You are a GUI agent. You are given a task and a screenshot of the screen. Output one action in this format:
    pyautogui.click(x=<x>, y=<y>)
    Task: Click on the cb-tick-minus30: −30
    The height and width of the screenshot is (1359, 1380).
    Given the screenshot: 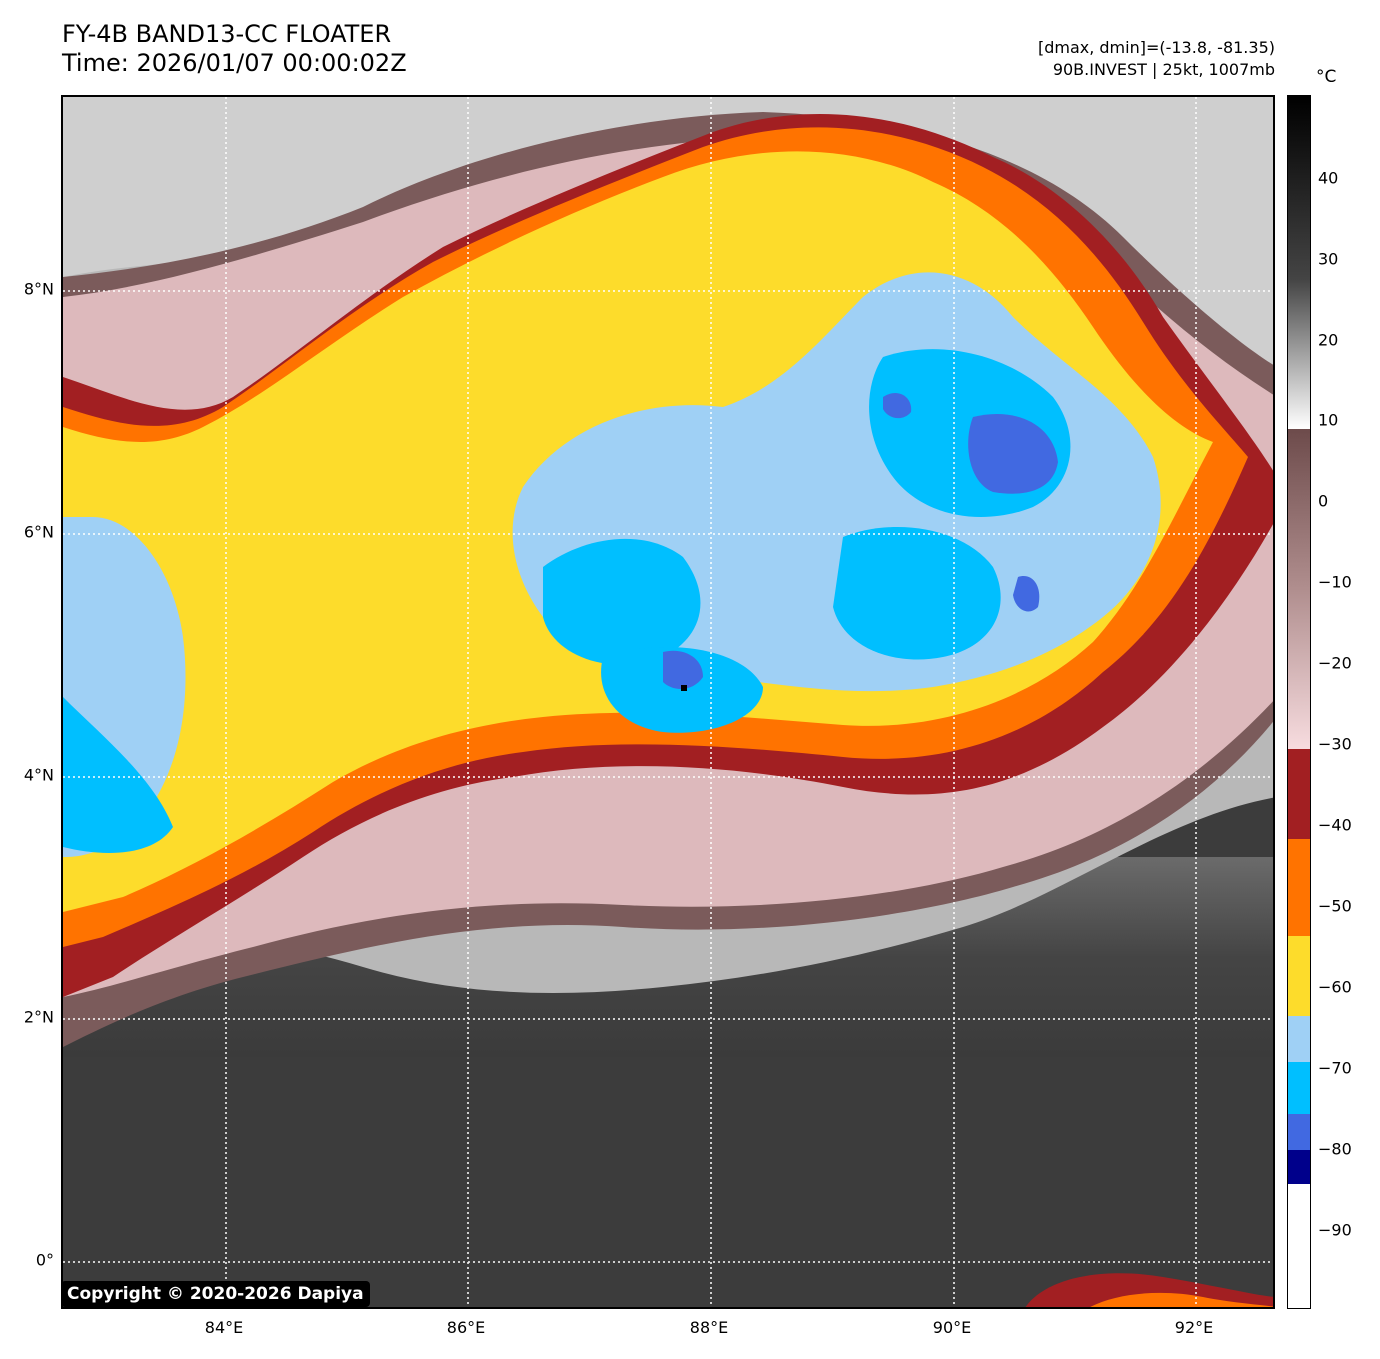 What is the action you would take?
    pyautogui.click(x=1335, y=744)
    